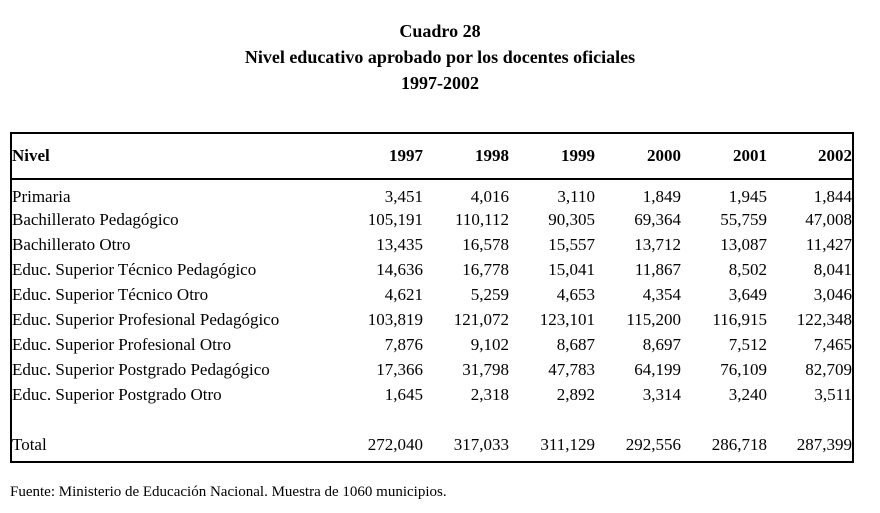 Image resolution: width=880 pixels, height=513 pixels. What do you see at coordinates (743, 369) in the screenshot?
I see `cell-value: 76,109` at bounding box center [743, 369].